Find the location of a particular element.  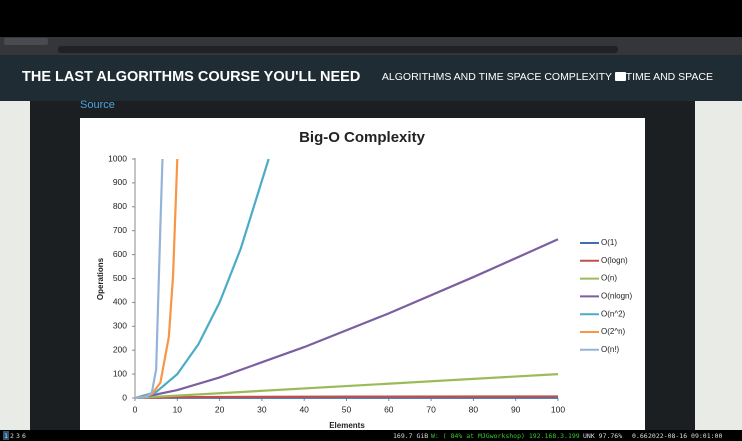

x-tick-label: 0 is located at coordinates (135, 409).